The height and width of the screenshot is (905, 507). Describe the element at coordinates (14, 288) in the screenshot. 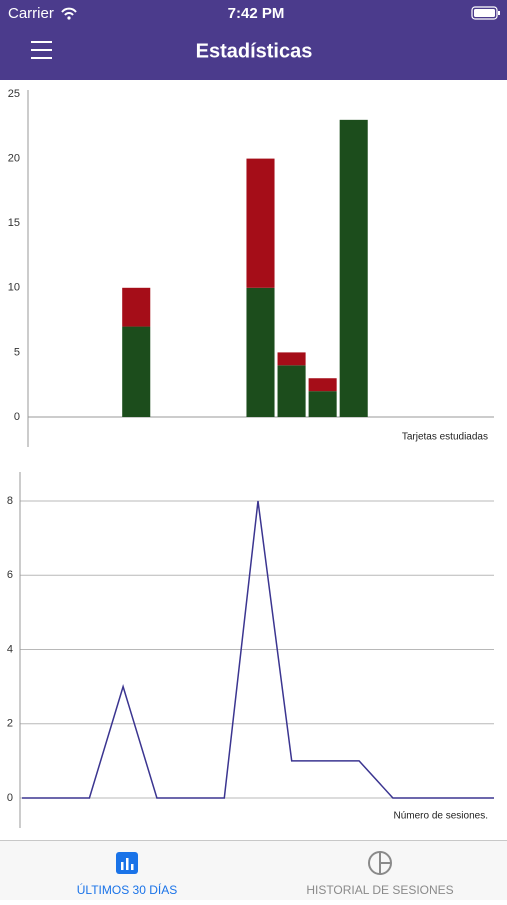

I see `y-tick-label: 10` at that location.